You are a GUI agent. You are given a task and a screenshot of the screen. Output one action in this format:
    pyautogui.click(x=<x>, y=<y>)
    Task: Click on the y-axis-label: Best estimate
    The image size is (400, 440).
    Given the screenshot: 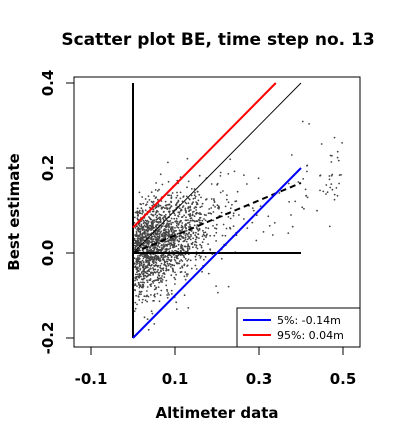 What is the action you would take?
    pyautogui.click(x=14, y=211)
    